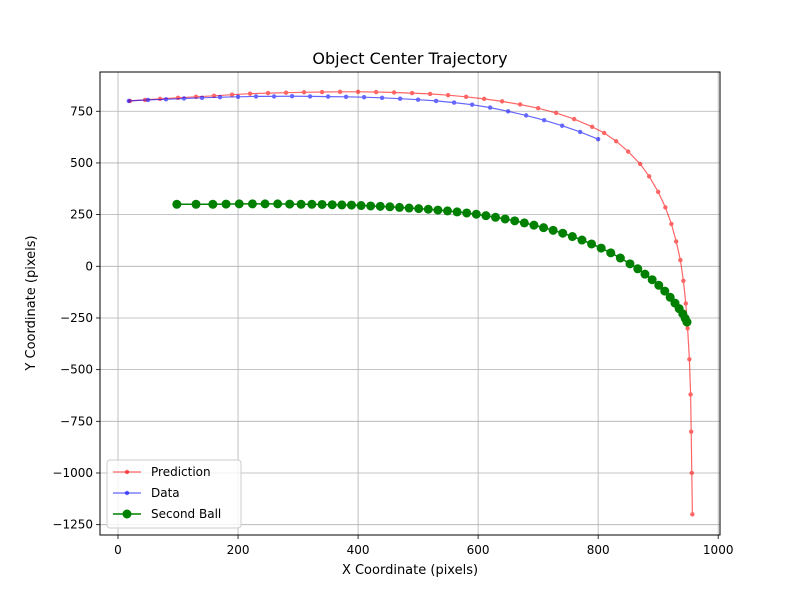 Image resolution: width=800 pixels, height=604 pixels. I want to click on legend-label: Data, so click(165, 493).